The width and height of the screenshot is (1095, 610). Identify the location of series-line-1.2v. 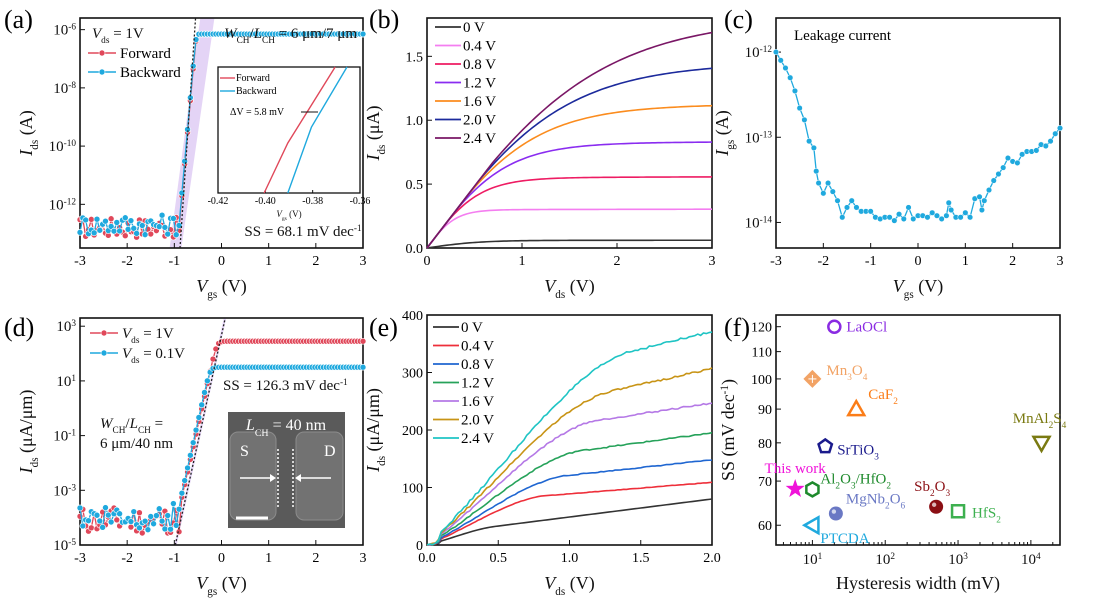
(570, 488).